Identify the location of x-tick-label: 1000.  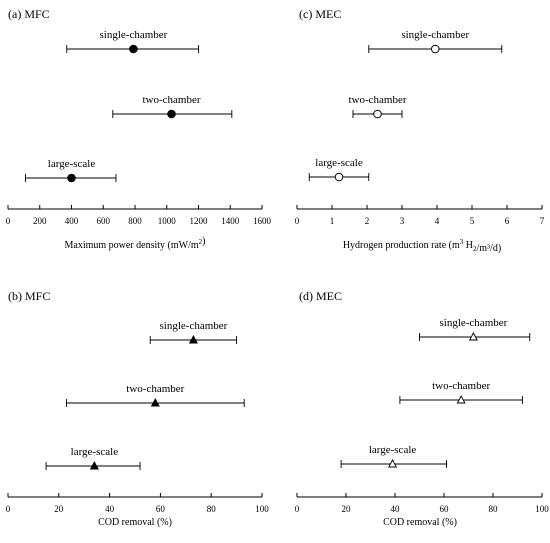
(167, 221).